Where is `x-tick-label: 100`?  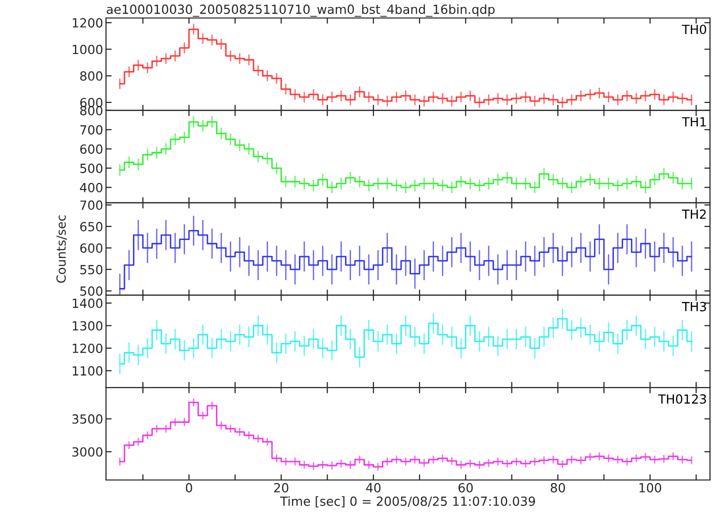 x-tick-label: 100 is located at coordinates (651, 487).